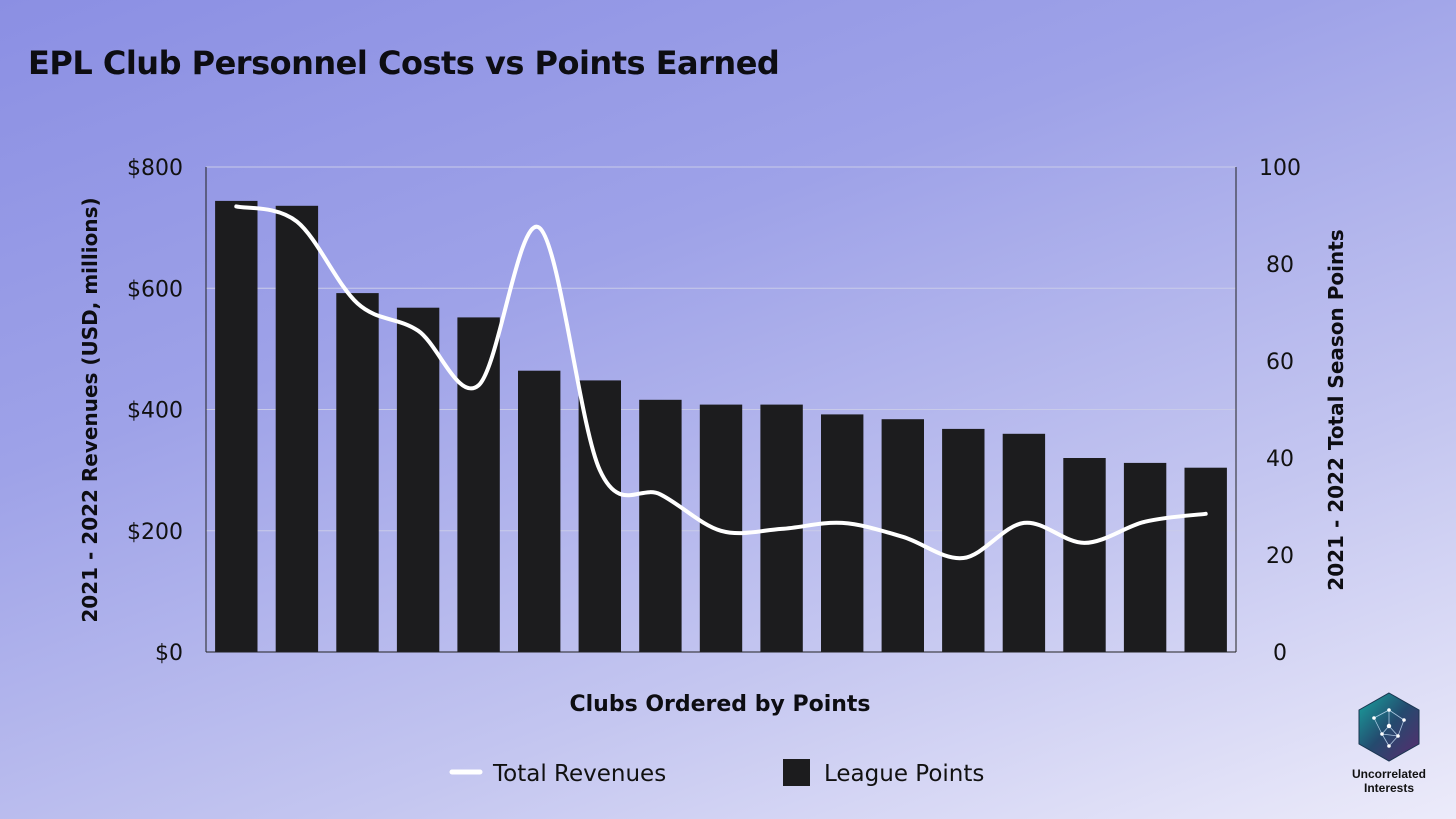 Image resolution: width=1456 pixels, height=819 pixels. Describe the element at coordinates (719, 704) in the screenshot. I see `x-axis-label: Clubs Ordered by Points` at that location.